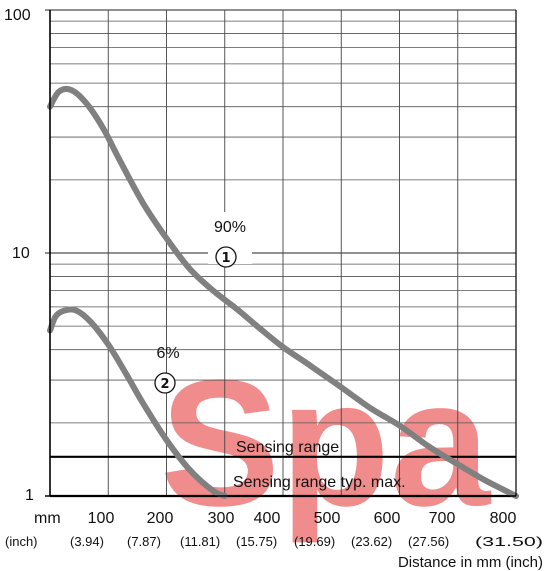  Describe the element at coordinates (371, 541) in the screenshot. I see `x-tick-sublabel: (23.62)` at that location.